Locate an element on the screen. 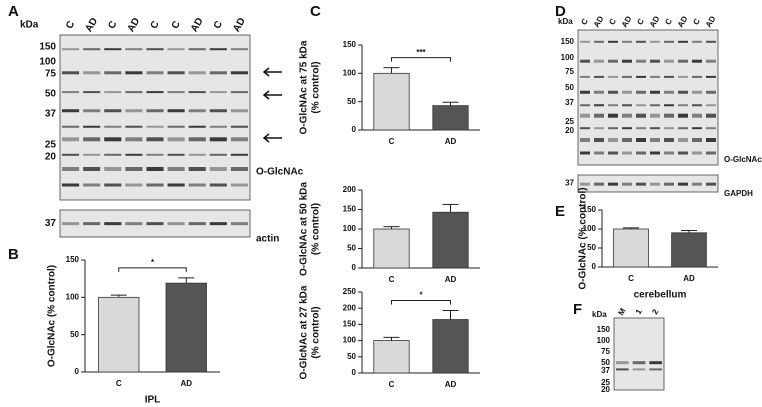  significance-label: * is located at coordinates (153, 262).